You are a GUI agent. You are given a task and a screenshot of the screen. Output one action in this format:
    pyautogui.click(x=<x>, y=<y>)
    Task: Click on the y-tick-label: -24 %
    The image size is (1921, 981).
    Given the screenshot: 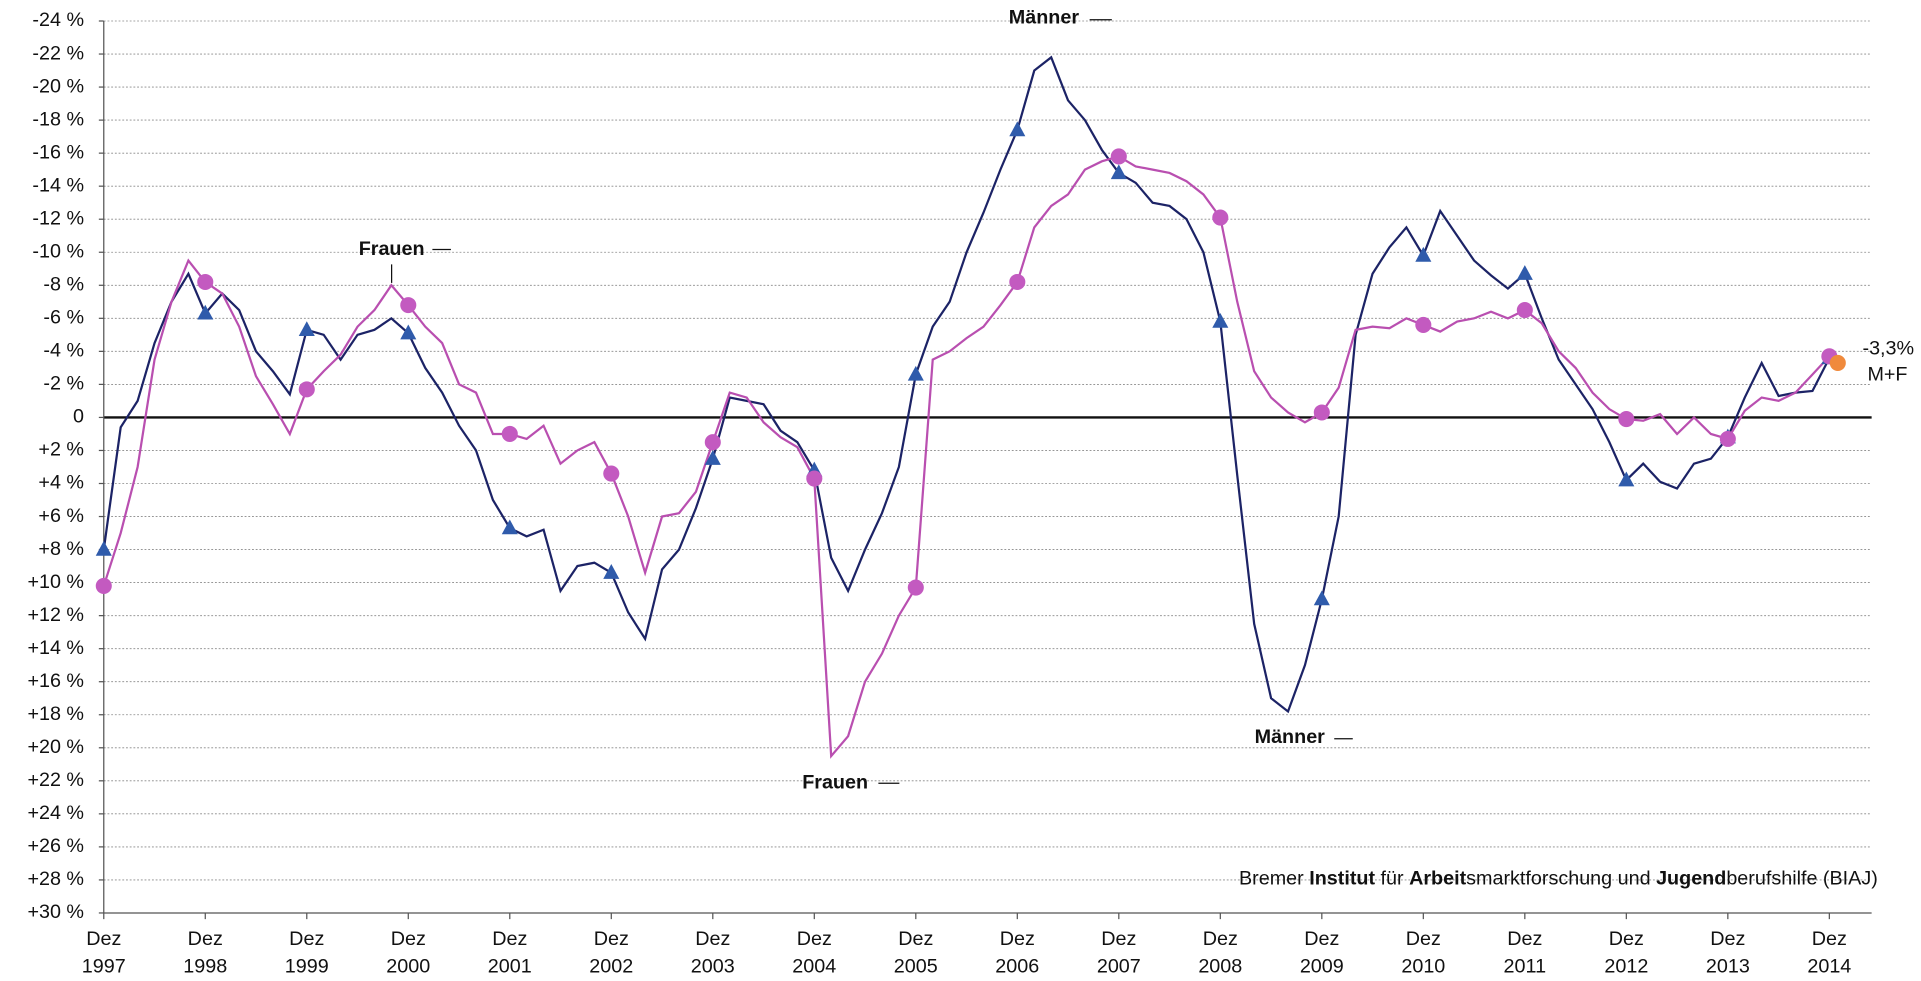 What is the action you would take?
    pyautogui.click(x=58, y=20)
    